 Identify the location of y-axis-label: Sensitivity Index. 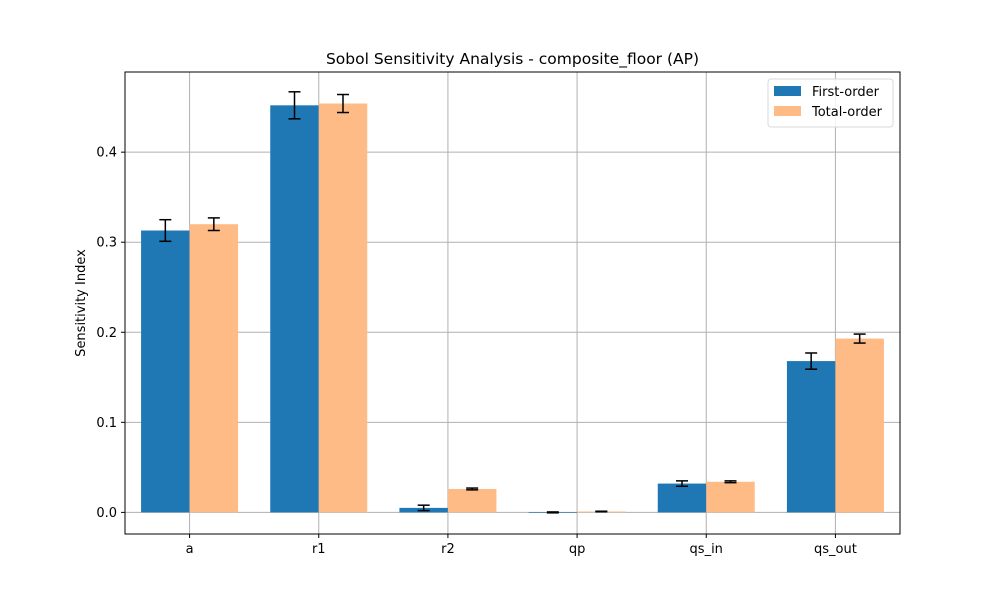
(81, 303).